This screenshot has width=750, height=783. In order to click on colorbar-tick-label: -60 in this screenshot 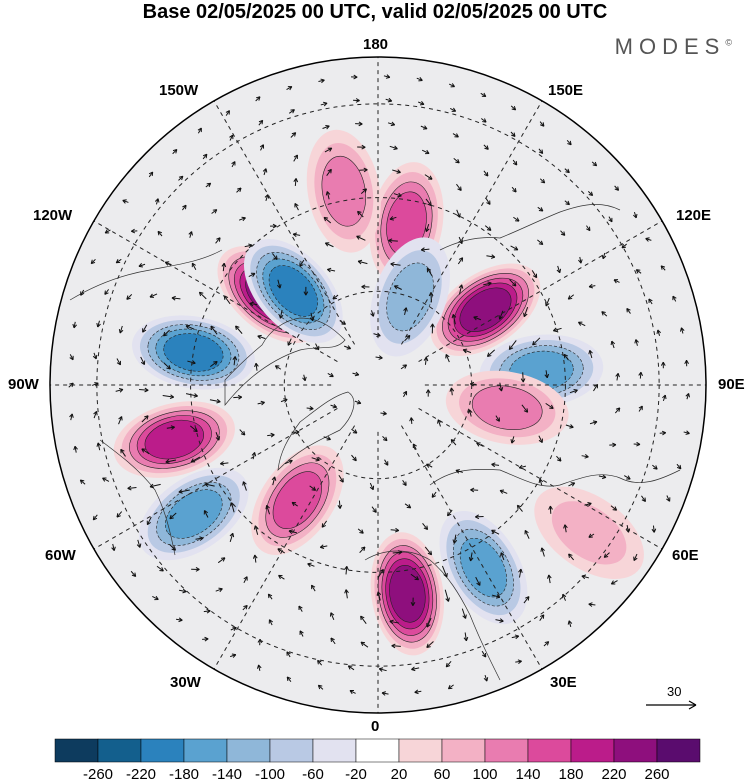, I will do `click(313, 774)`.